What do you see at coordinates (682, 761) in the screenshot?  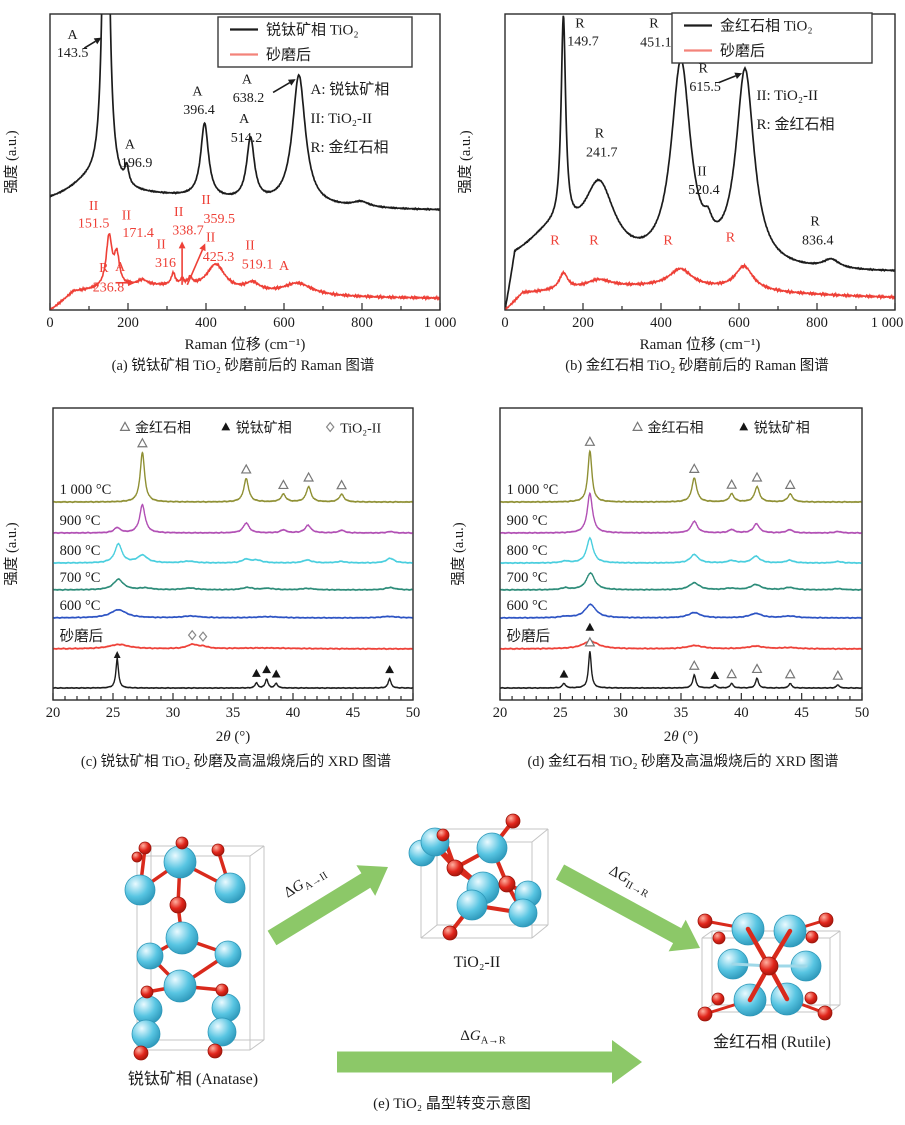 I see `panel-caption: (d) 金红石相 TiO₂ 砂磨及高温煅烧后的 XRD 图谱` at bounding box center [682, 761].